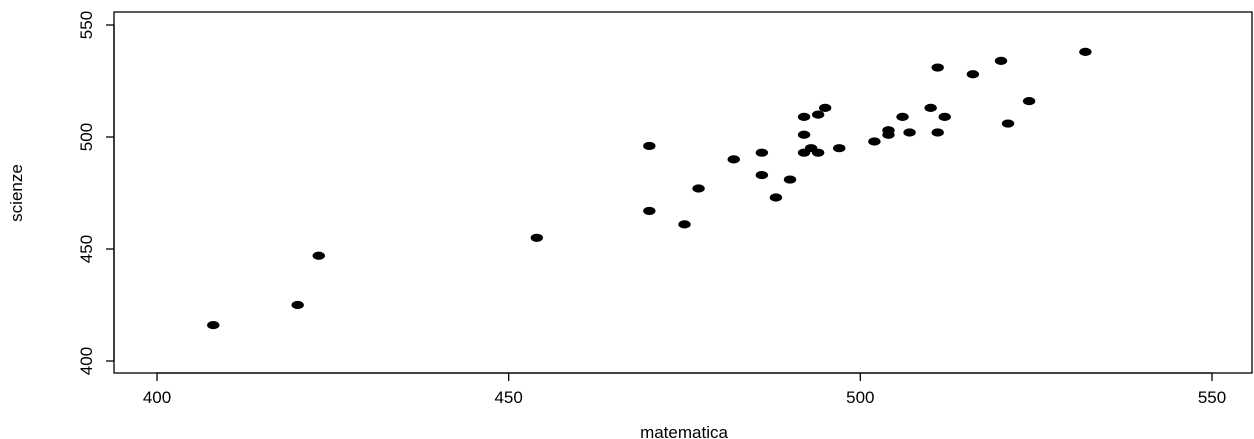 Image resolution: width=1254 pixels, height=439 pixels. I want to click on y-tick-label: 400, so click(86, 361).